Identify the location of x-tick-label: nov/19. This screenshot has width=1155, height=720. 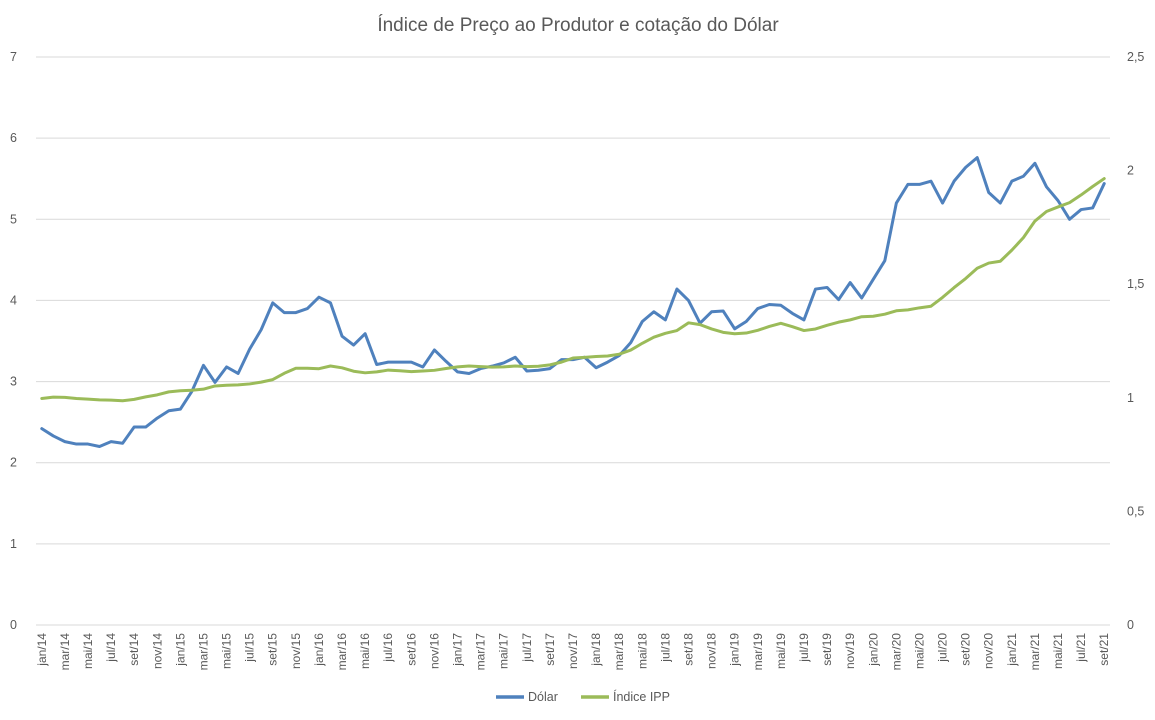
(850, 651).